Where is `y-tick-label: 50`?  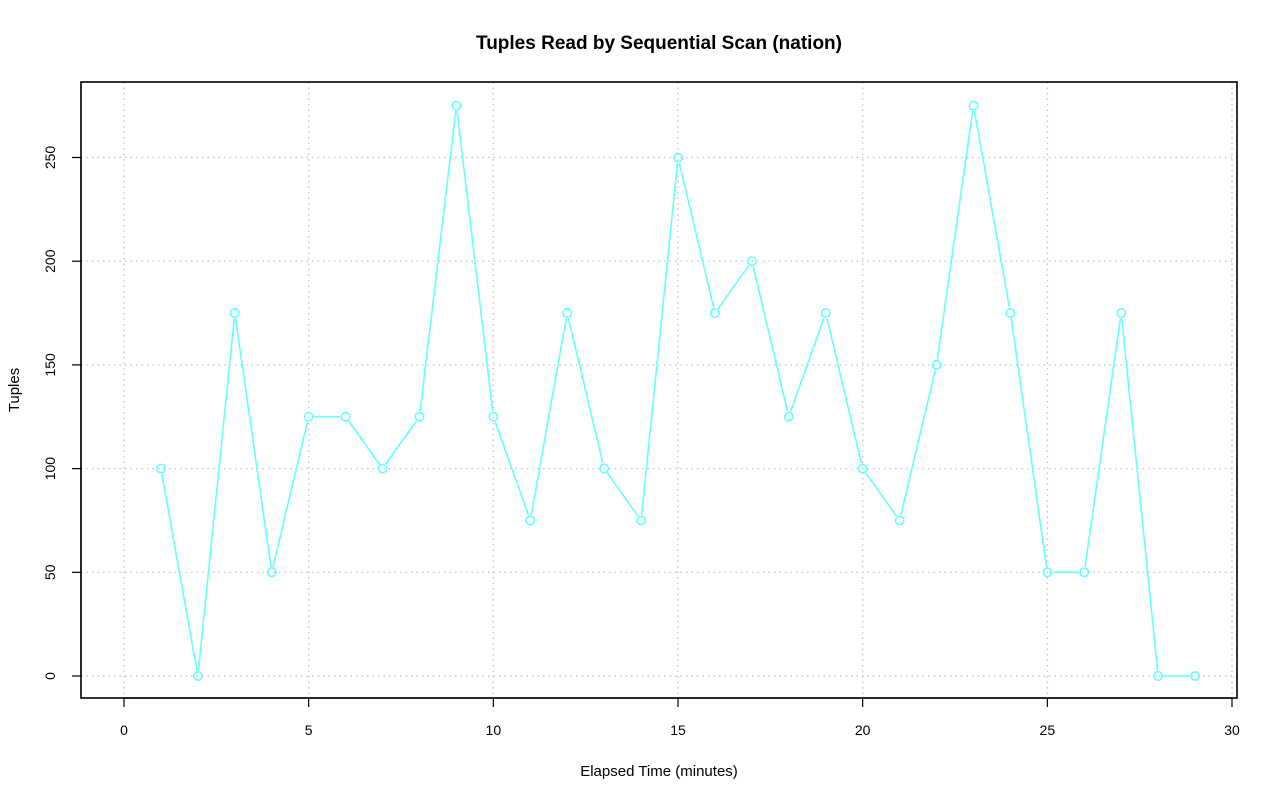
y-tick-label: 50 is located at coordinates (50, 572).